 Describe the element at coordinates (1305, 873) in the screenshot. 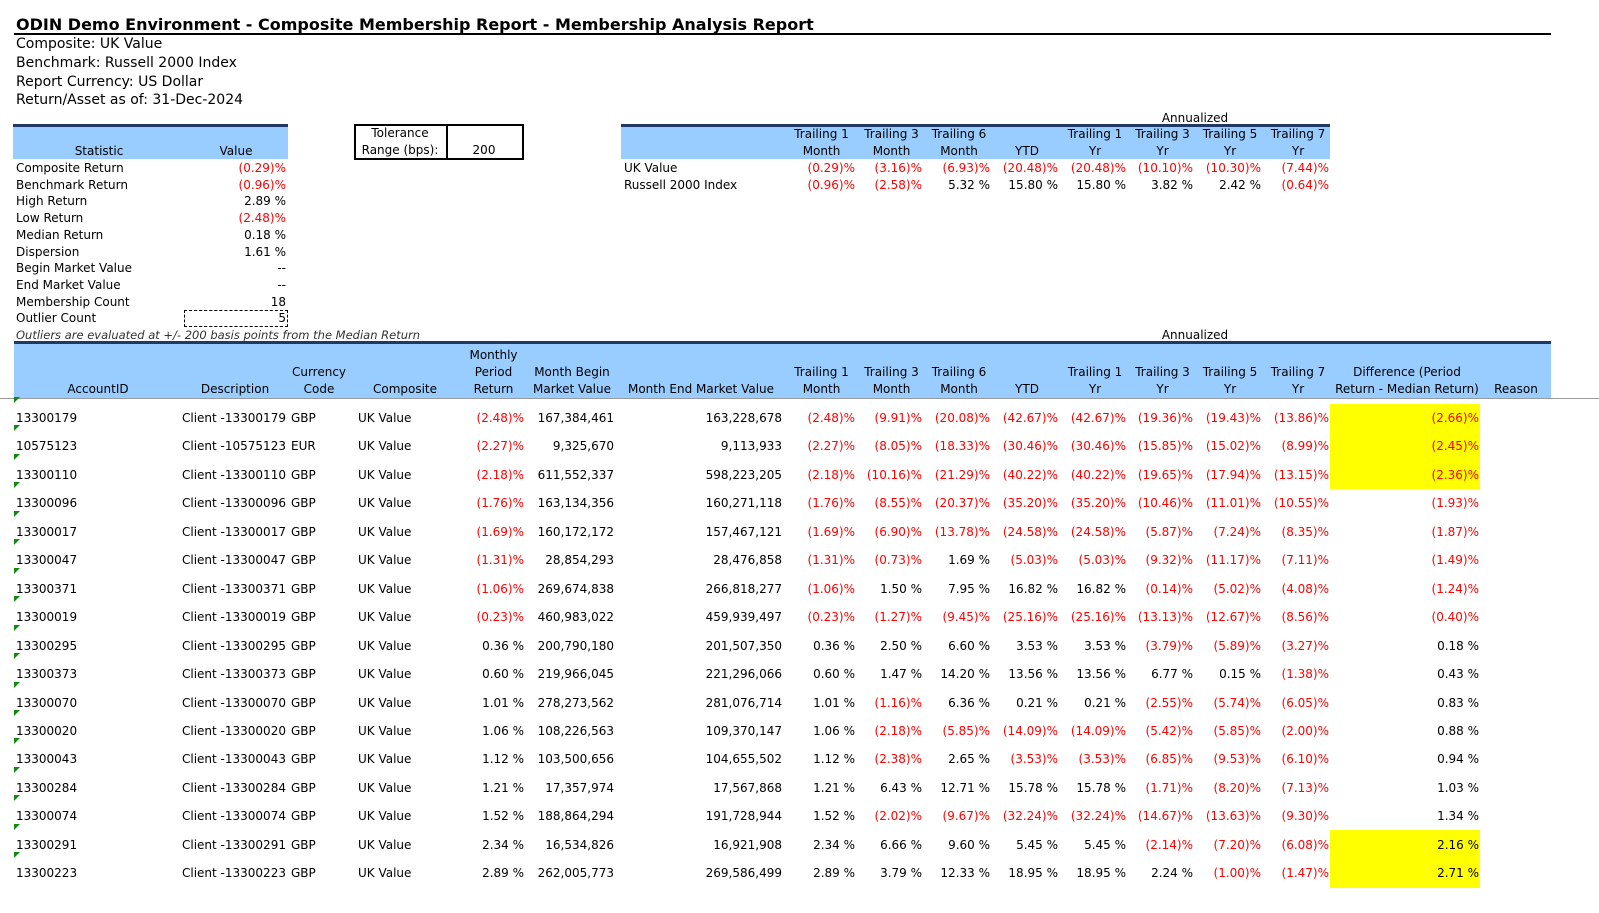

I see `value-cell: (1.47)%` at that location.